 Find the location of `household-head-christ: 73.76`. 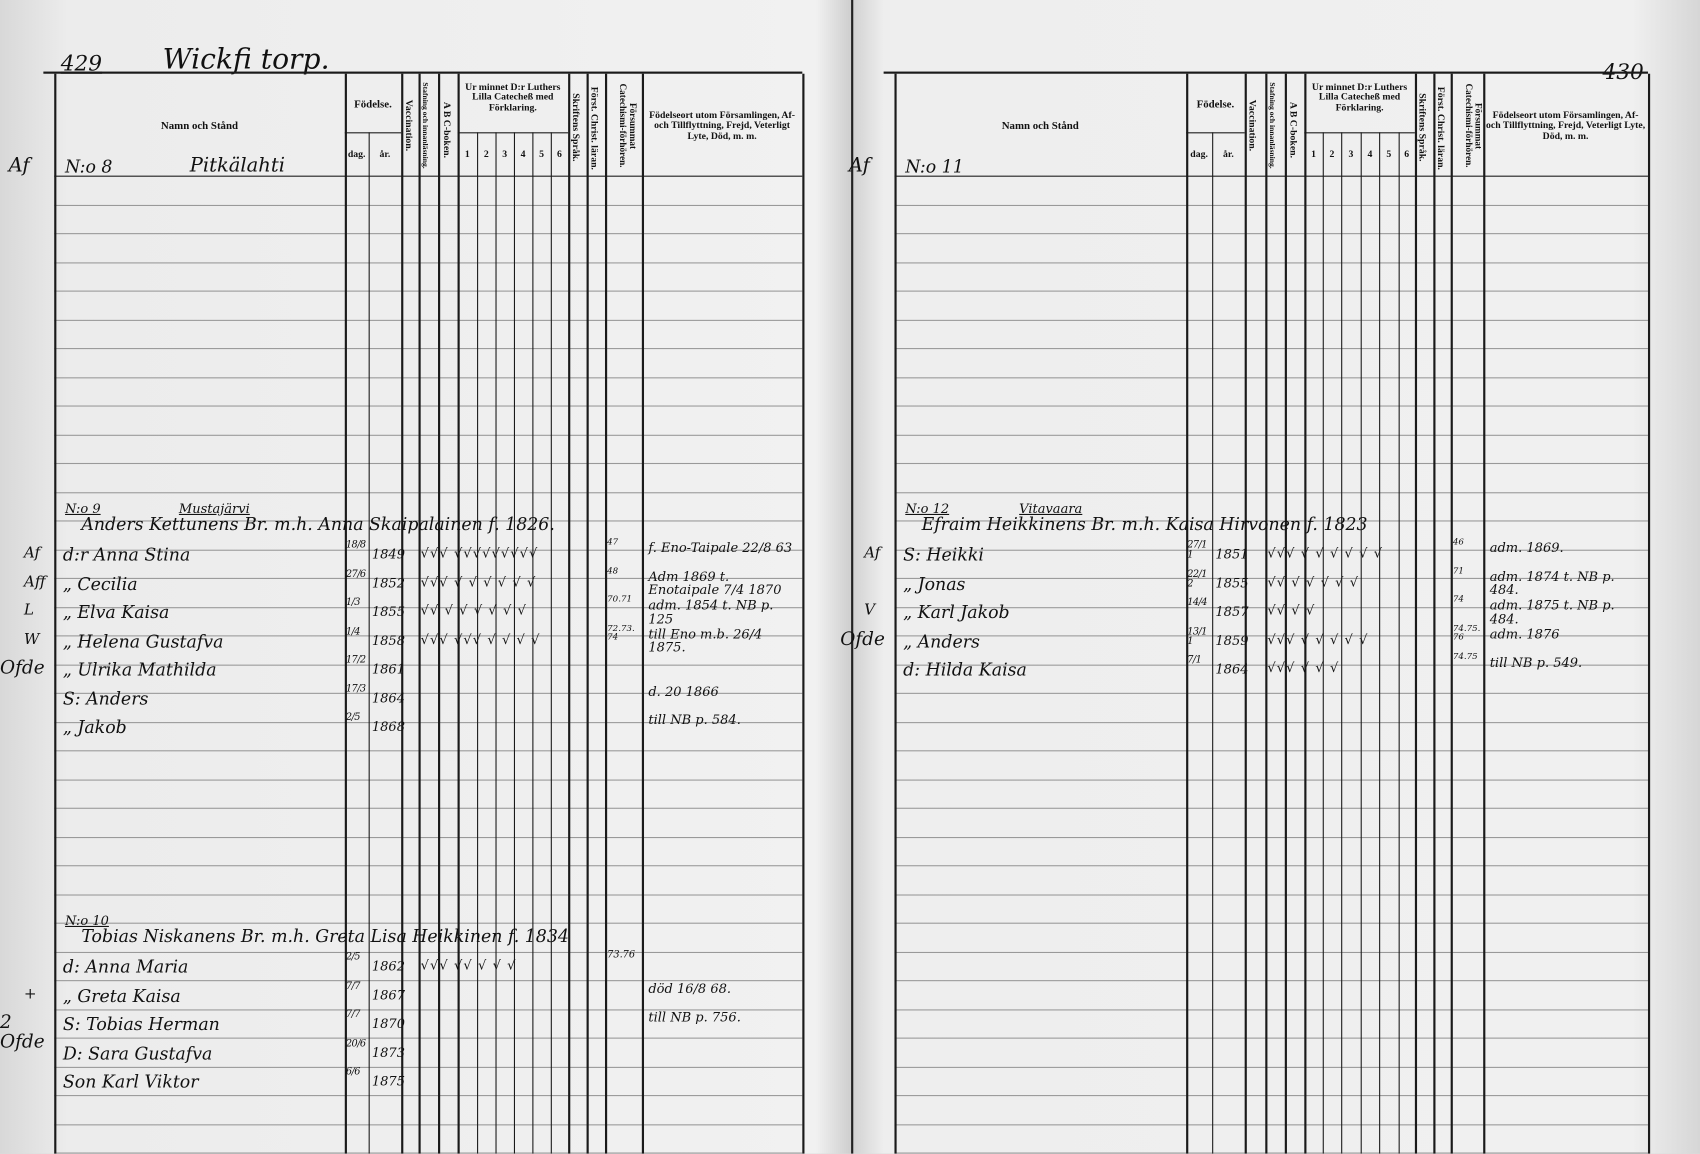

household-head-christ: 73.76 is located at coordinates (621, 955).